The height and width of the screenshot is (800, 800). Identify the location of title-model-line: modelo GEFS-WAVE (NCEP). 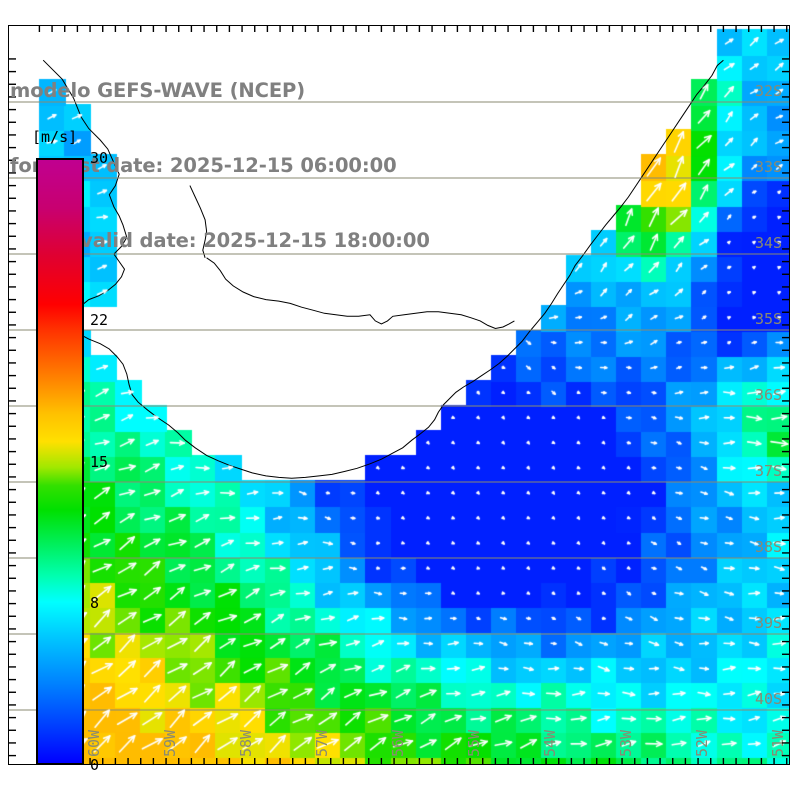
(158, 90).